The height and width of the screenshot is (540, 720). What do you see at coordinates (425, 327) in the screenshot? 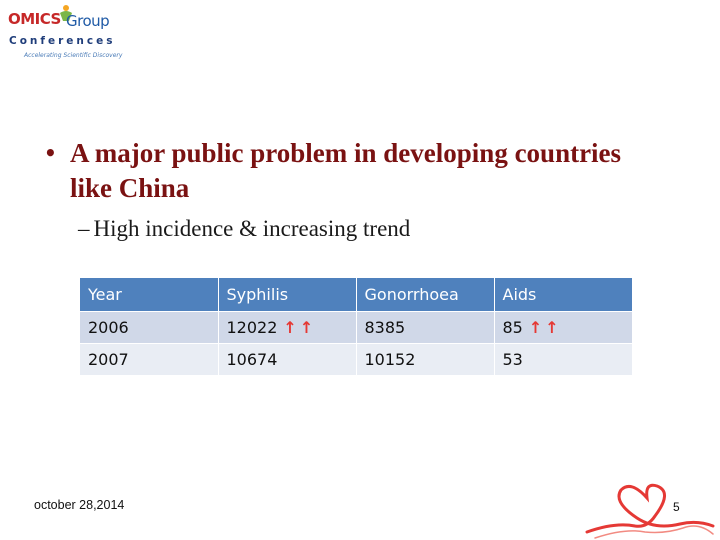
I see `cell-gonorrhoea: 8385` at bounding box center [425, 327].